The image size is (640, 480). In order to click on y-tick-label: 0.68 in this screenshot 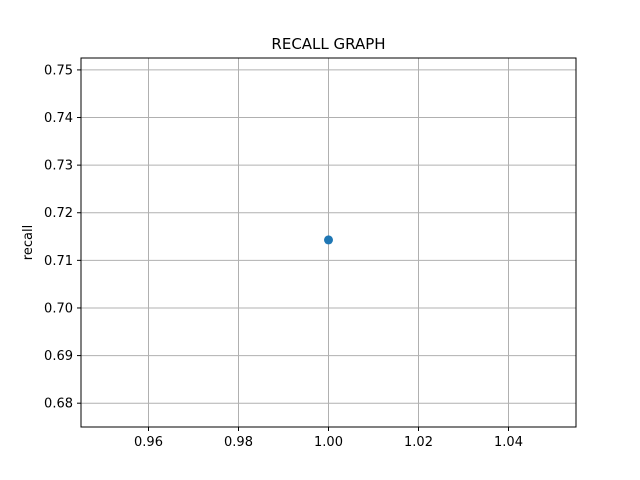, I will do `click(58, 404)`.